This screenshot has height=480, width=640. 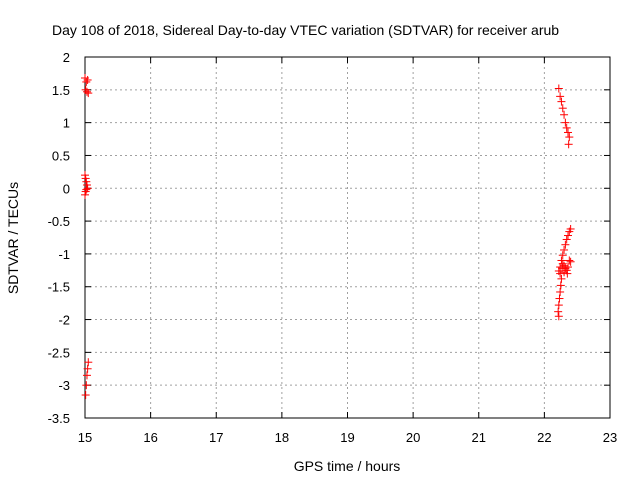 I want to click on y-tick-label: 0, so click(x=66, y=188).